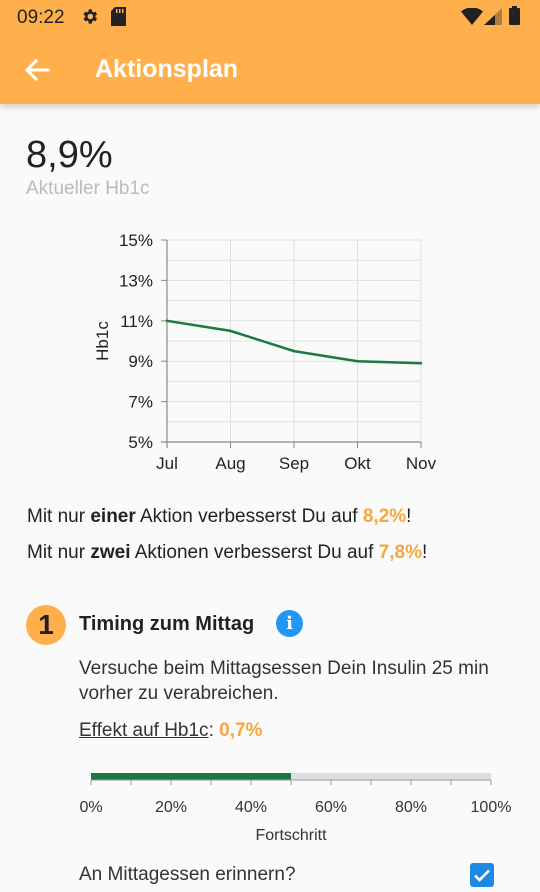  I want to click on status-time: 09:22, so click(41, 17).